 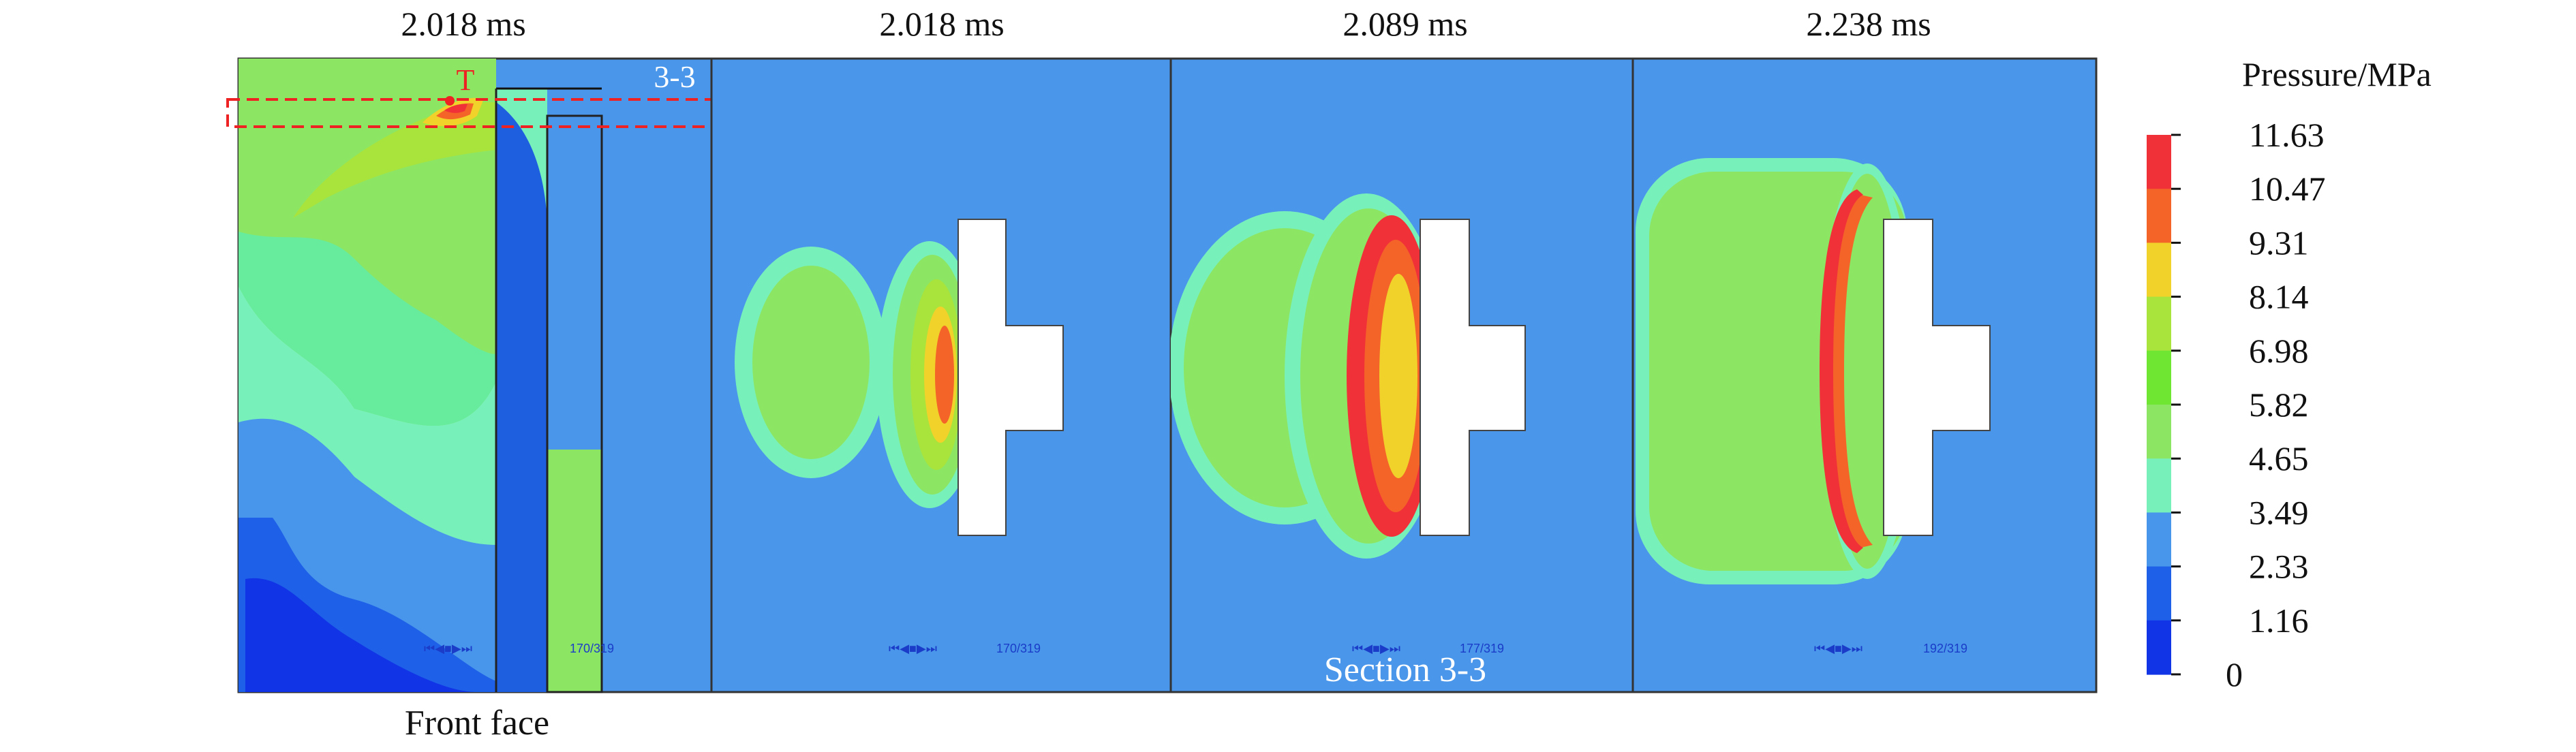 What do you see at coordinates (941, 24) in the screenshot?
I see `time-label-panel-2: 2.018 ms` at bounding box center [941, 24].